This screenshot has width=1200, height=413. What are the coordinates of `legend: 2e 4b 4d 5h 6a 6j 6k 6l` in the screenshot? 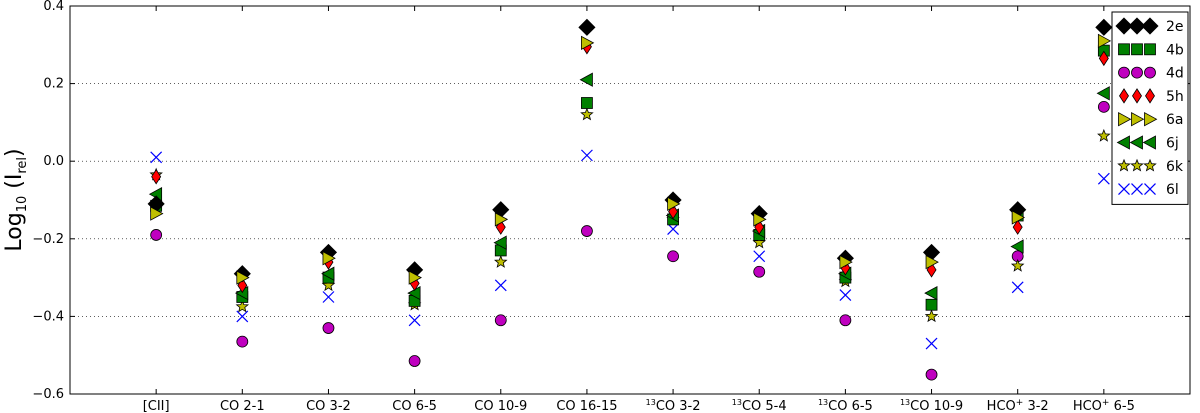 It's located at (1150, 108).